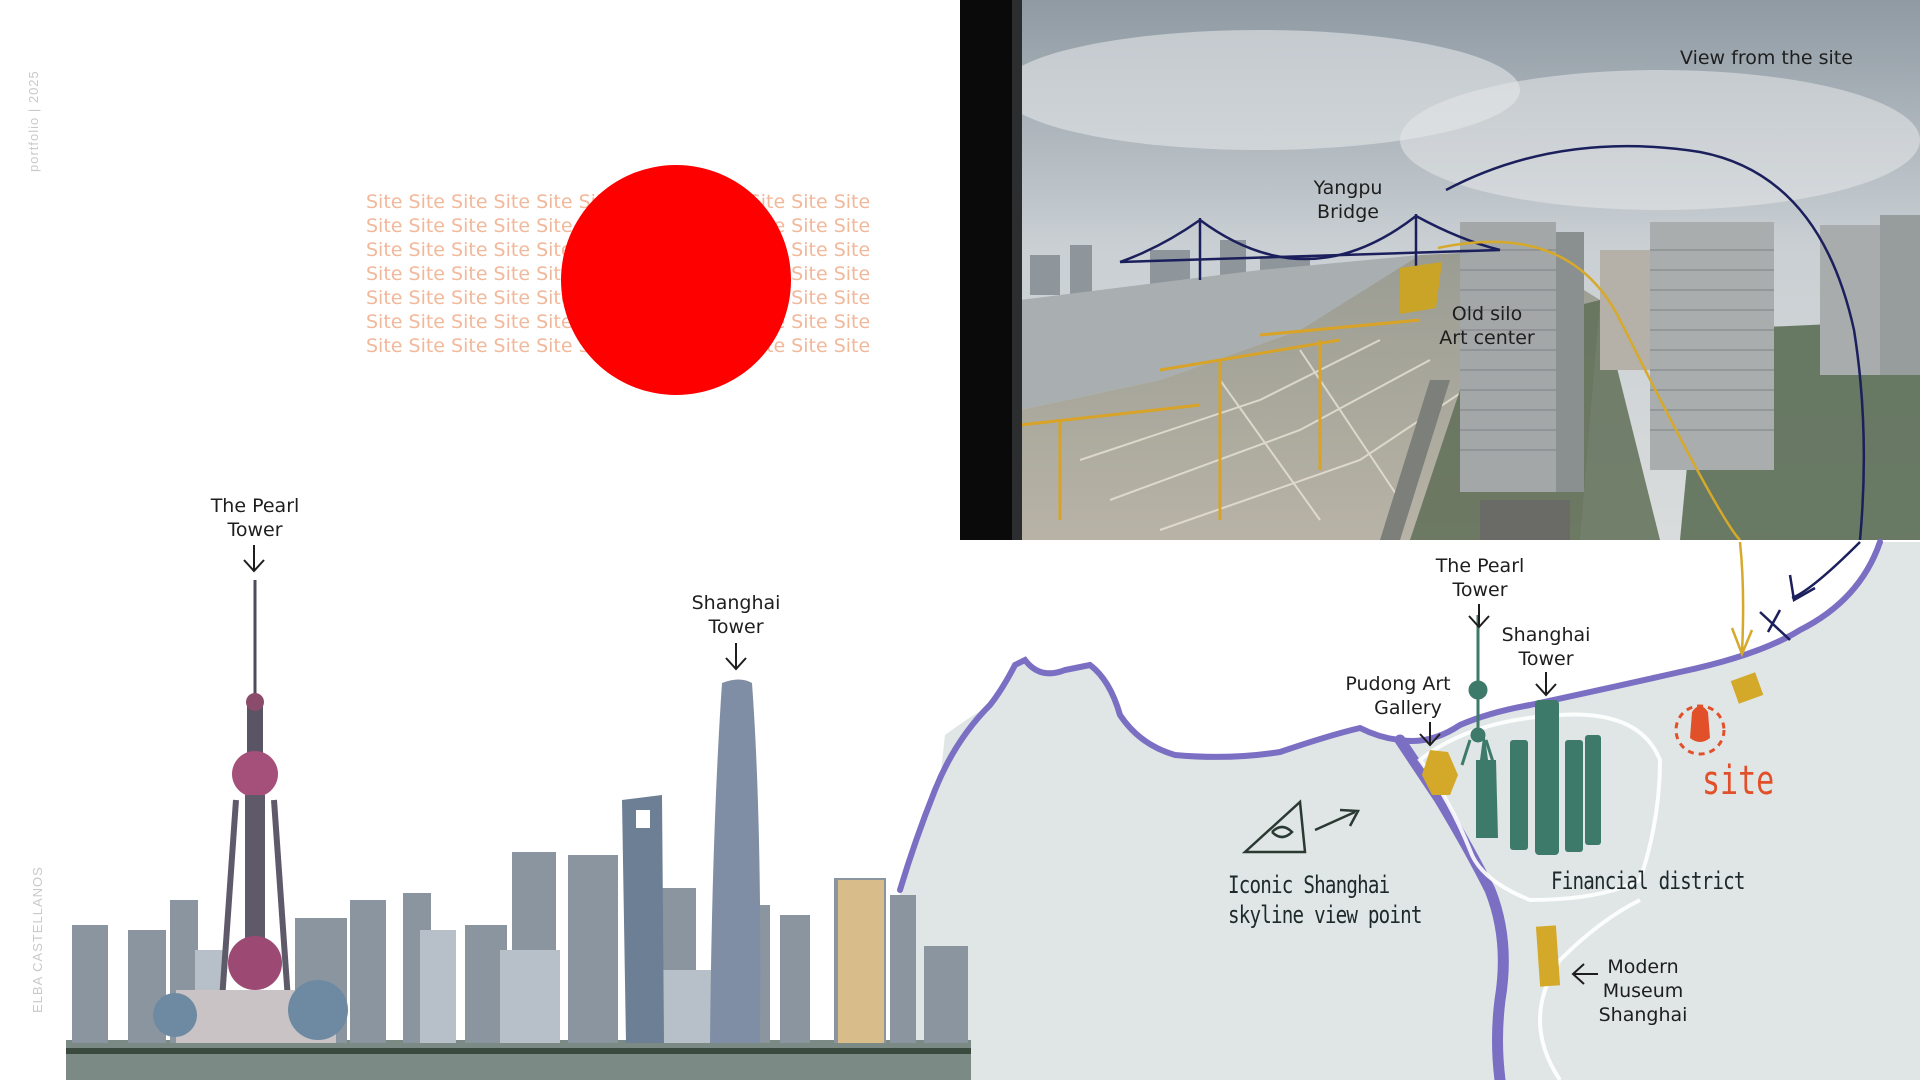  What do you see at coordinates (1421, 288) in the screenshot?
I see `old-silo-marker` at bounding box center [1421, 288].